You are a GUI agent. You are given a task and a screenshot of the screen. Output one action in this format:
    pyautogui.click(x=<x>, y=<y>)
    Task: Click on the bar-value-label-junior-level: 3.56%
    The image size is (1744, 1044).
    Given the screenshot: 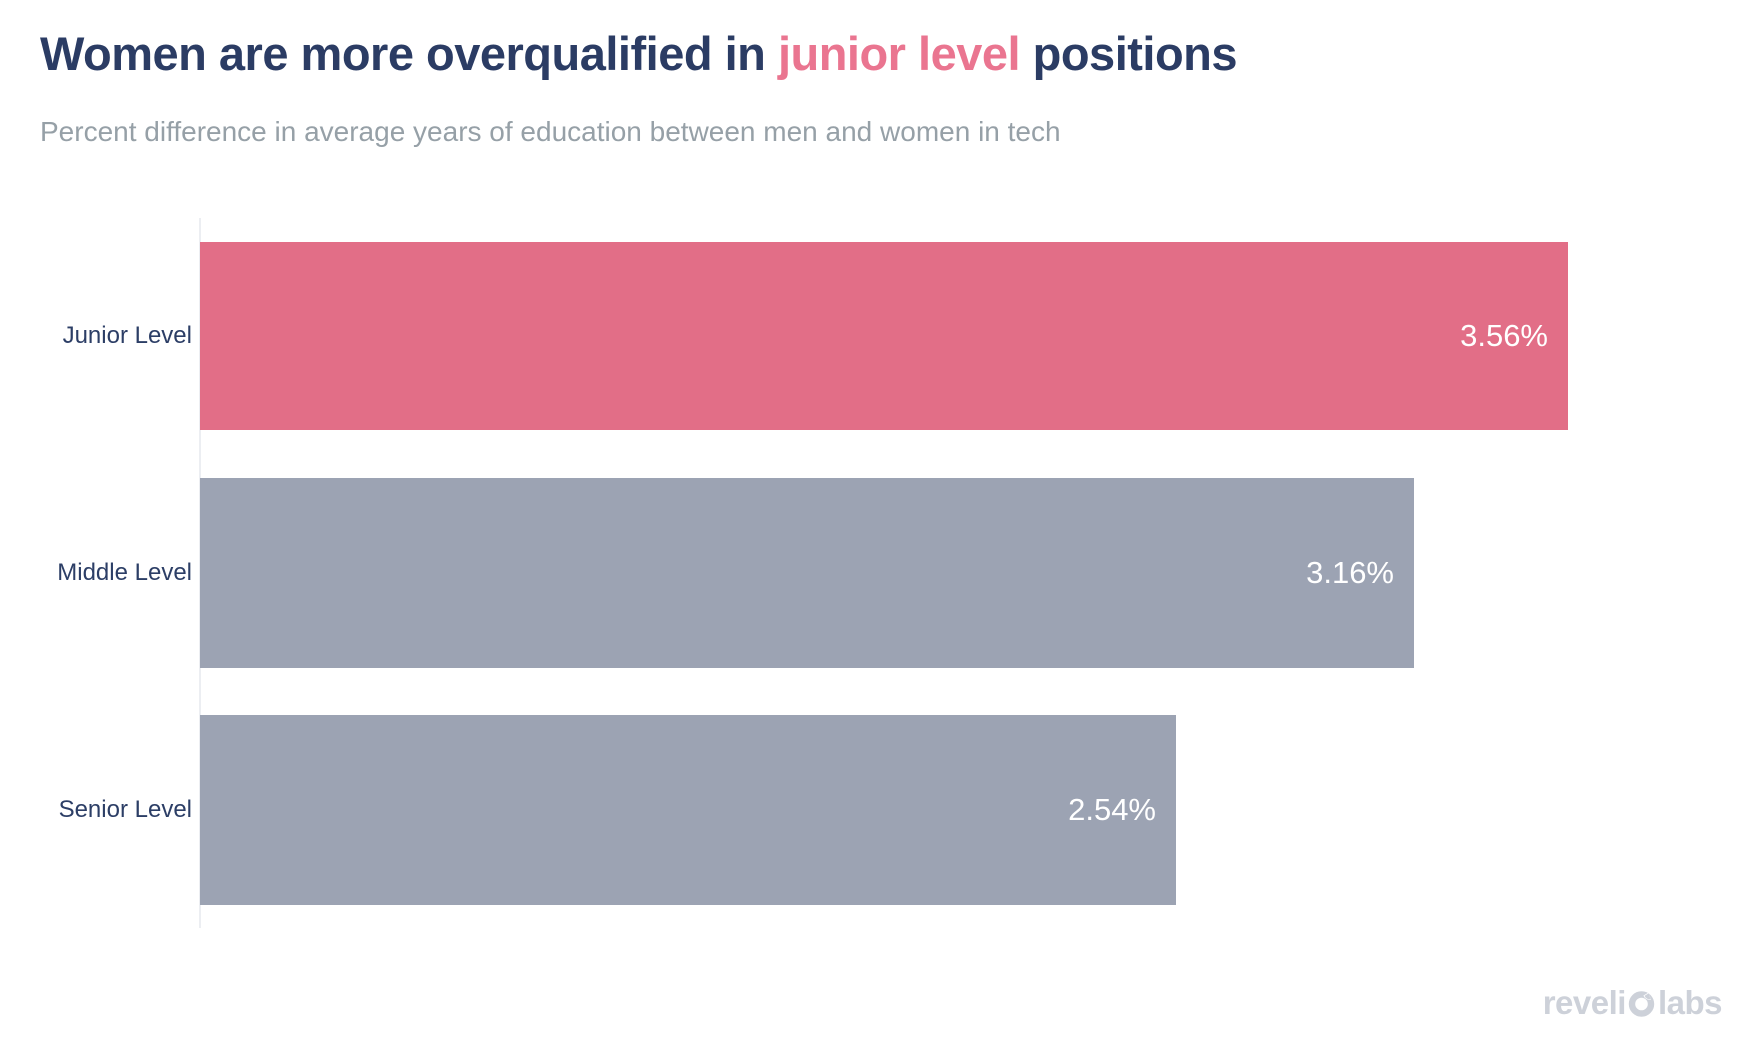 What is the action you would take?
    pyautogui.click(x=1504, y=335)
    